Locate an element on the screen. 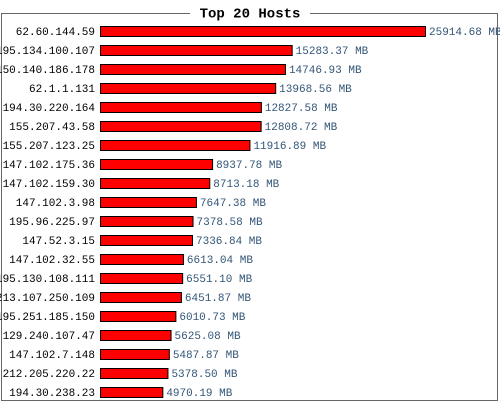  host-label: 147.102.159.30 is located at coordinates (49, 185).